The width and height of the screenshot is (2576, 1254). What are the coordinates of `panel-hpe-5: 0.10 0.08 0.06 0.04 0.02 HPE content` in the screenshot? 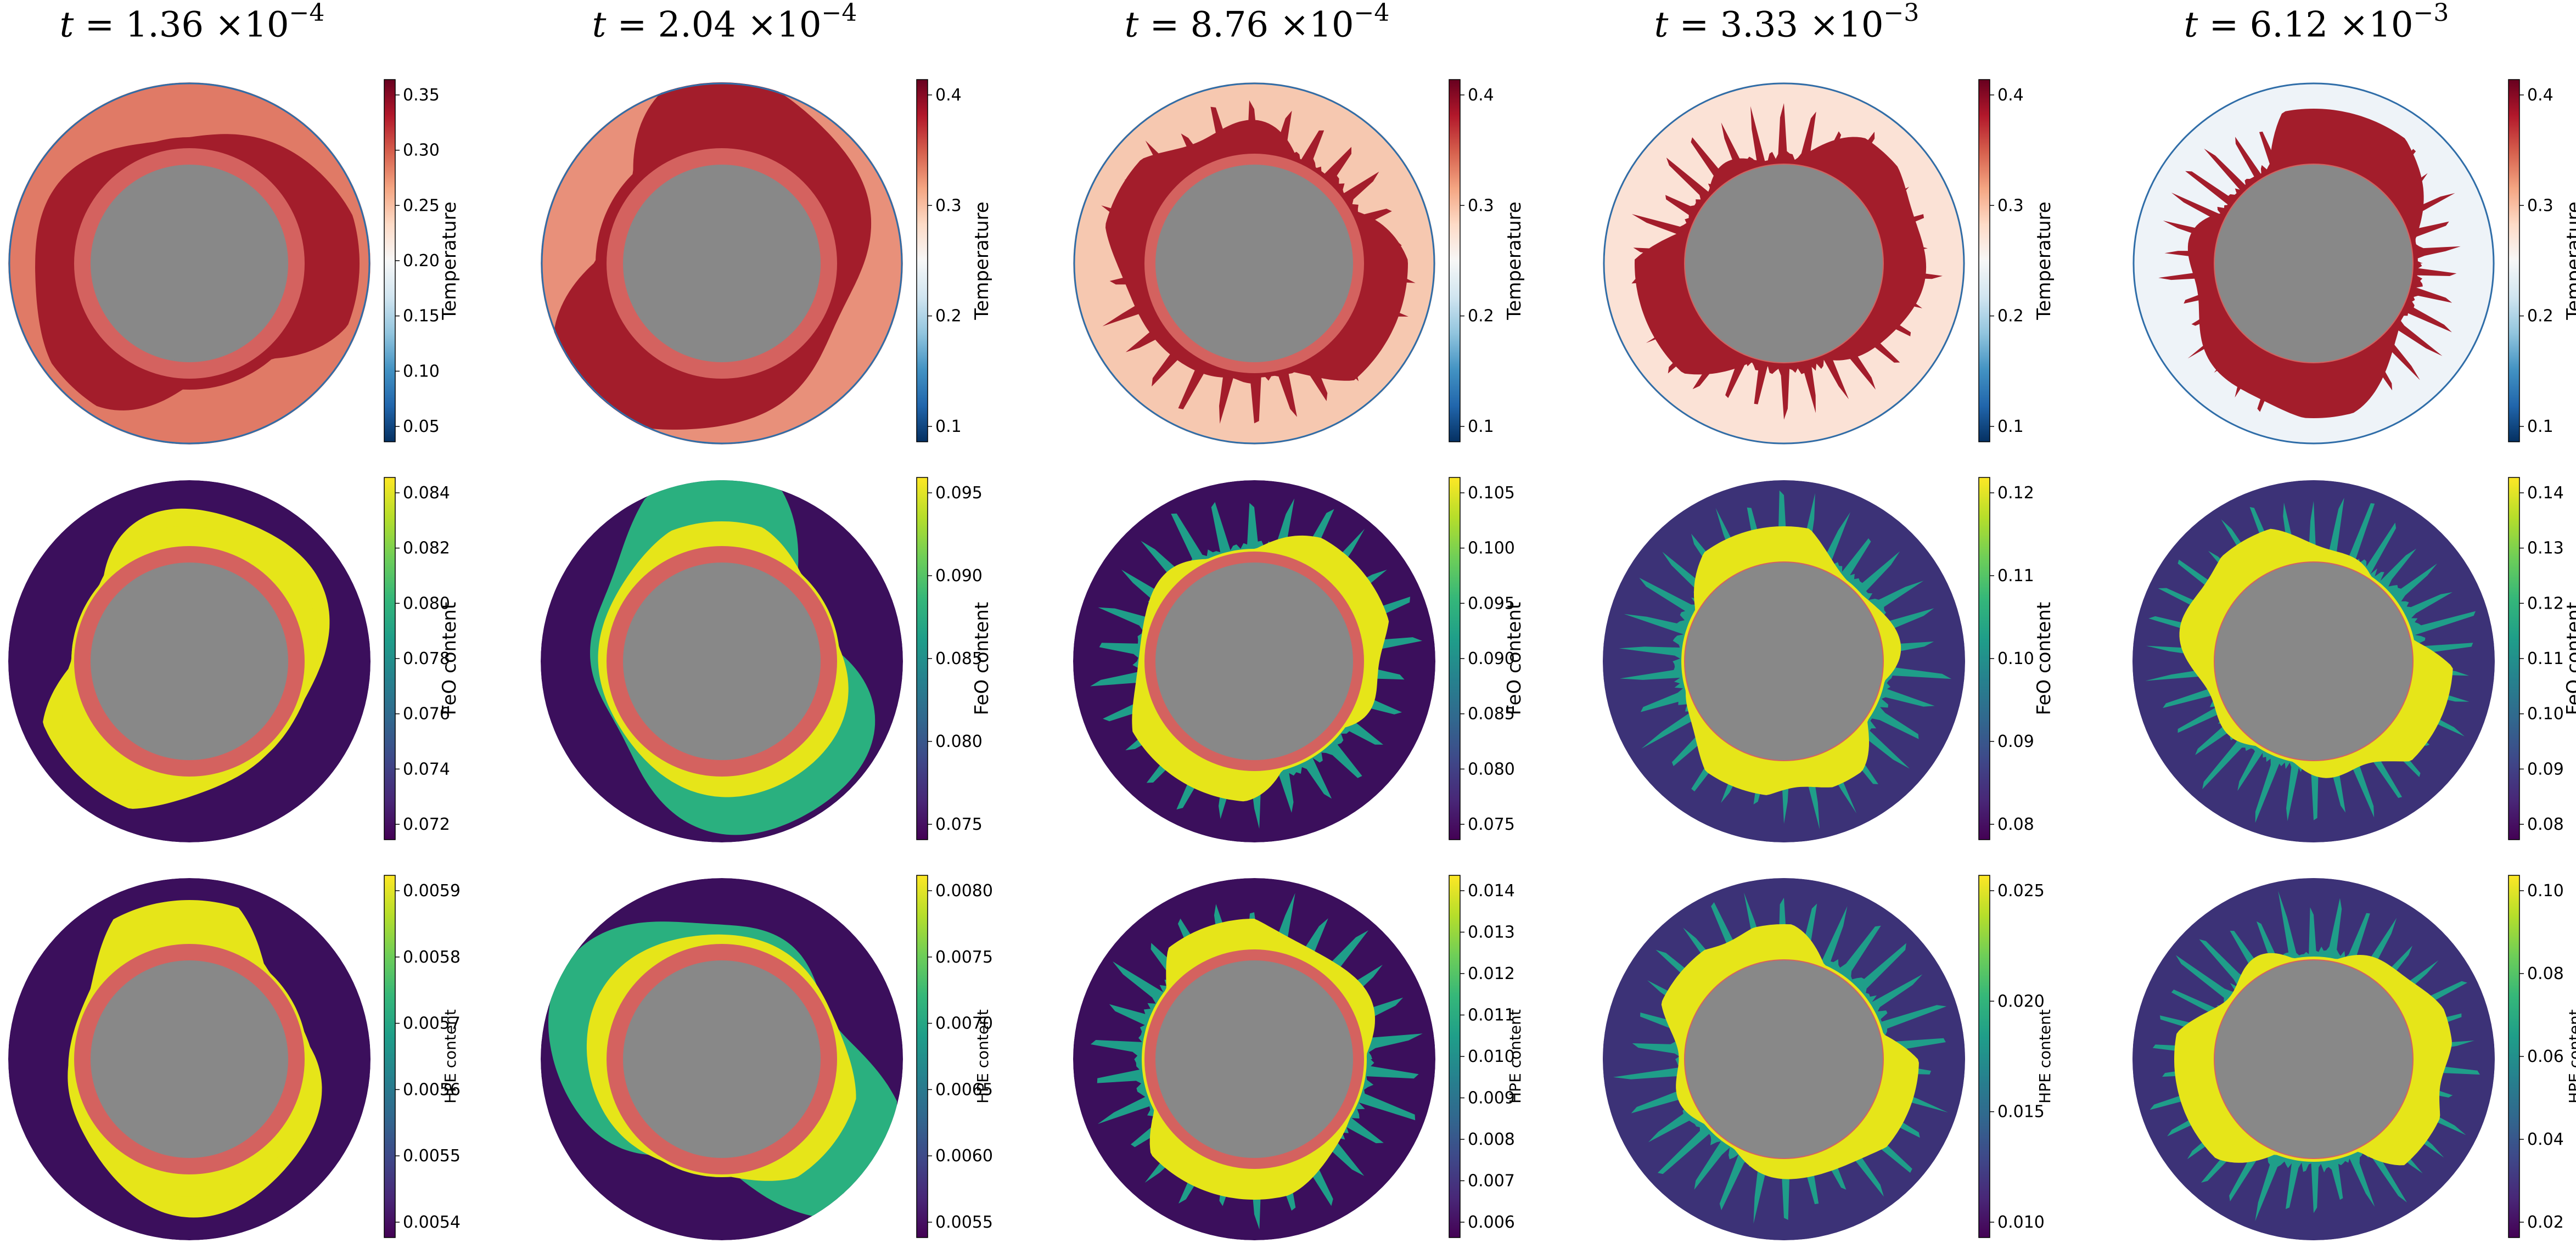 It's located at (2350, 1062).